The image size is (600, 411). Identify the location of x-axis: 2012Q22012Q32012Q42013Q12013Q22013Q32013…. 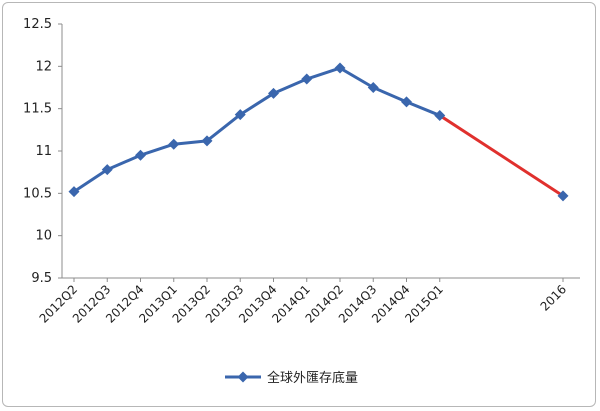
(308, 301).